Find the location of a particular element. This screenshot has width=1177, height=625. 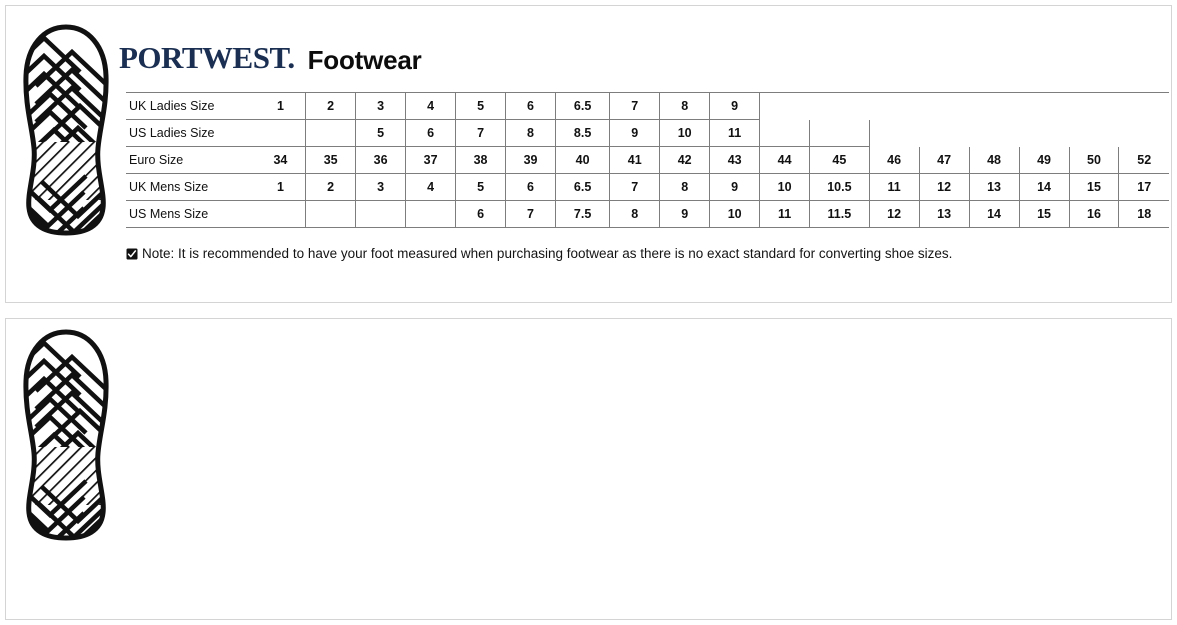

cell: 48 is located at coordinates (994, 160).